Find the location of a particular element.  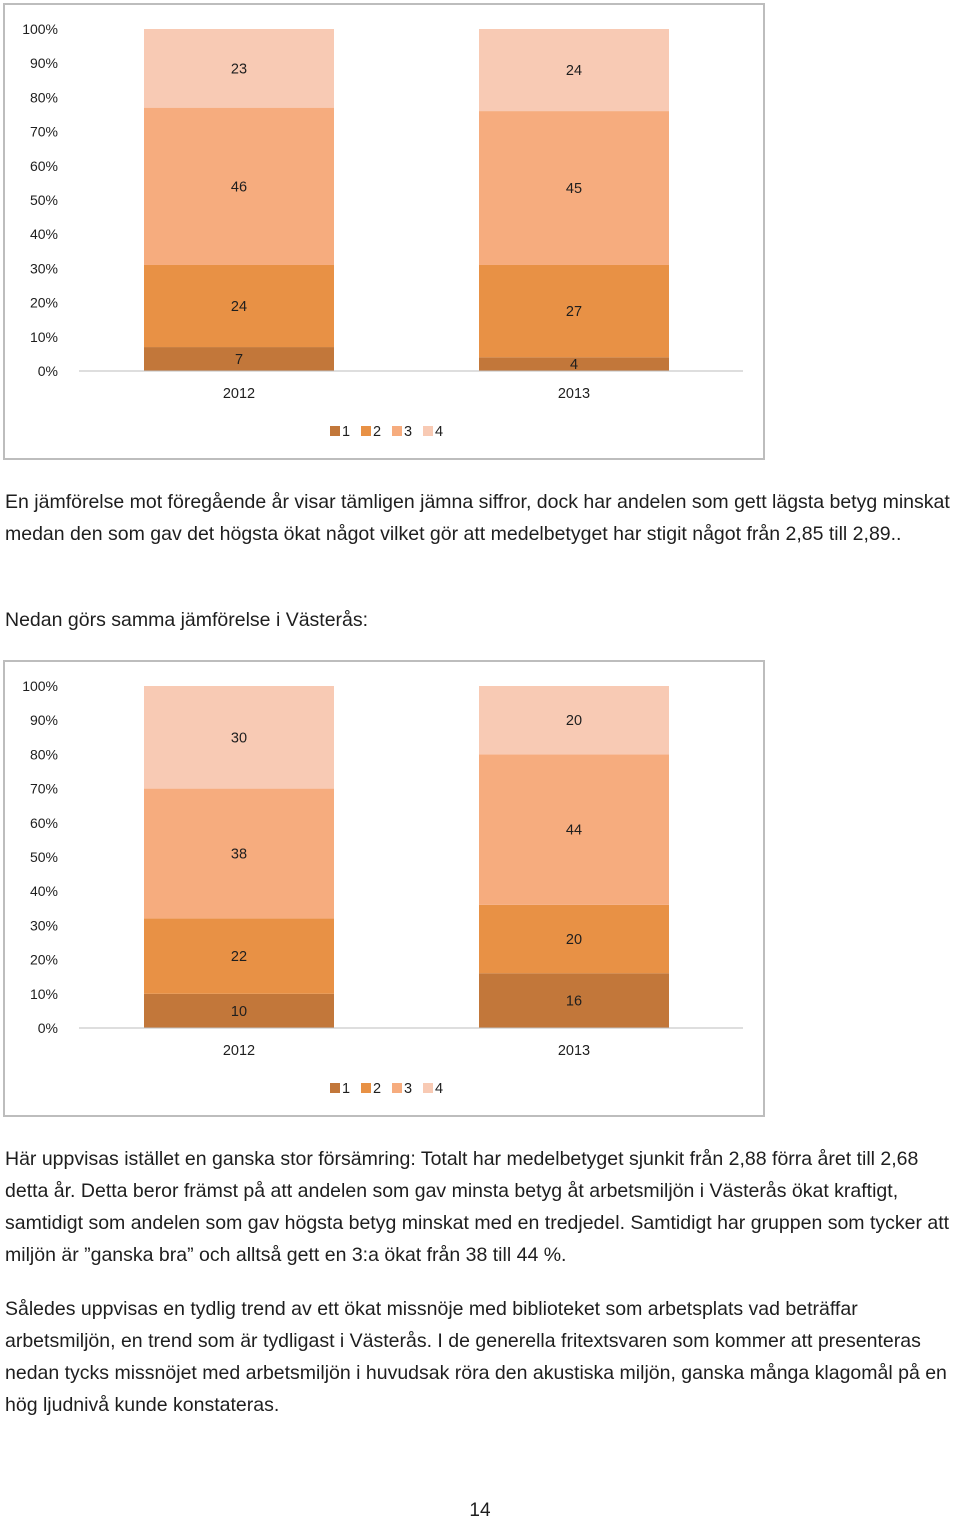

data-label: 46 is located at coordinates (239, 187).